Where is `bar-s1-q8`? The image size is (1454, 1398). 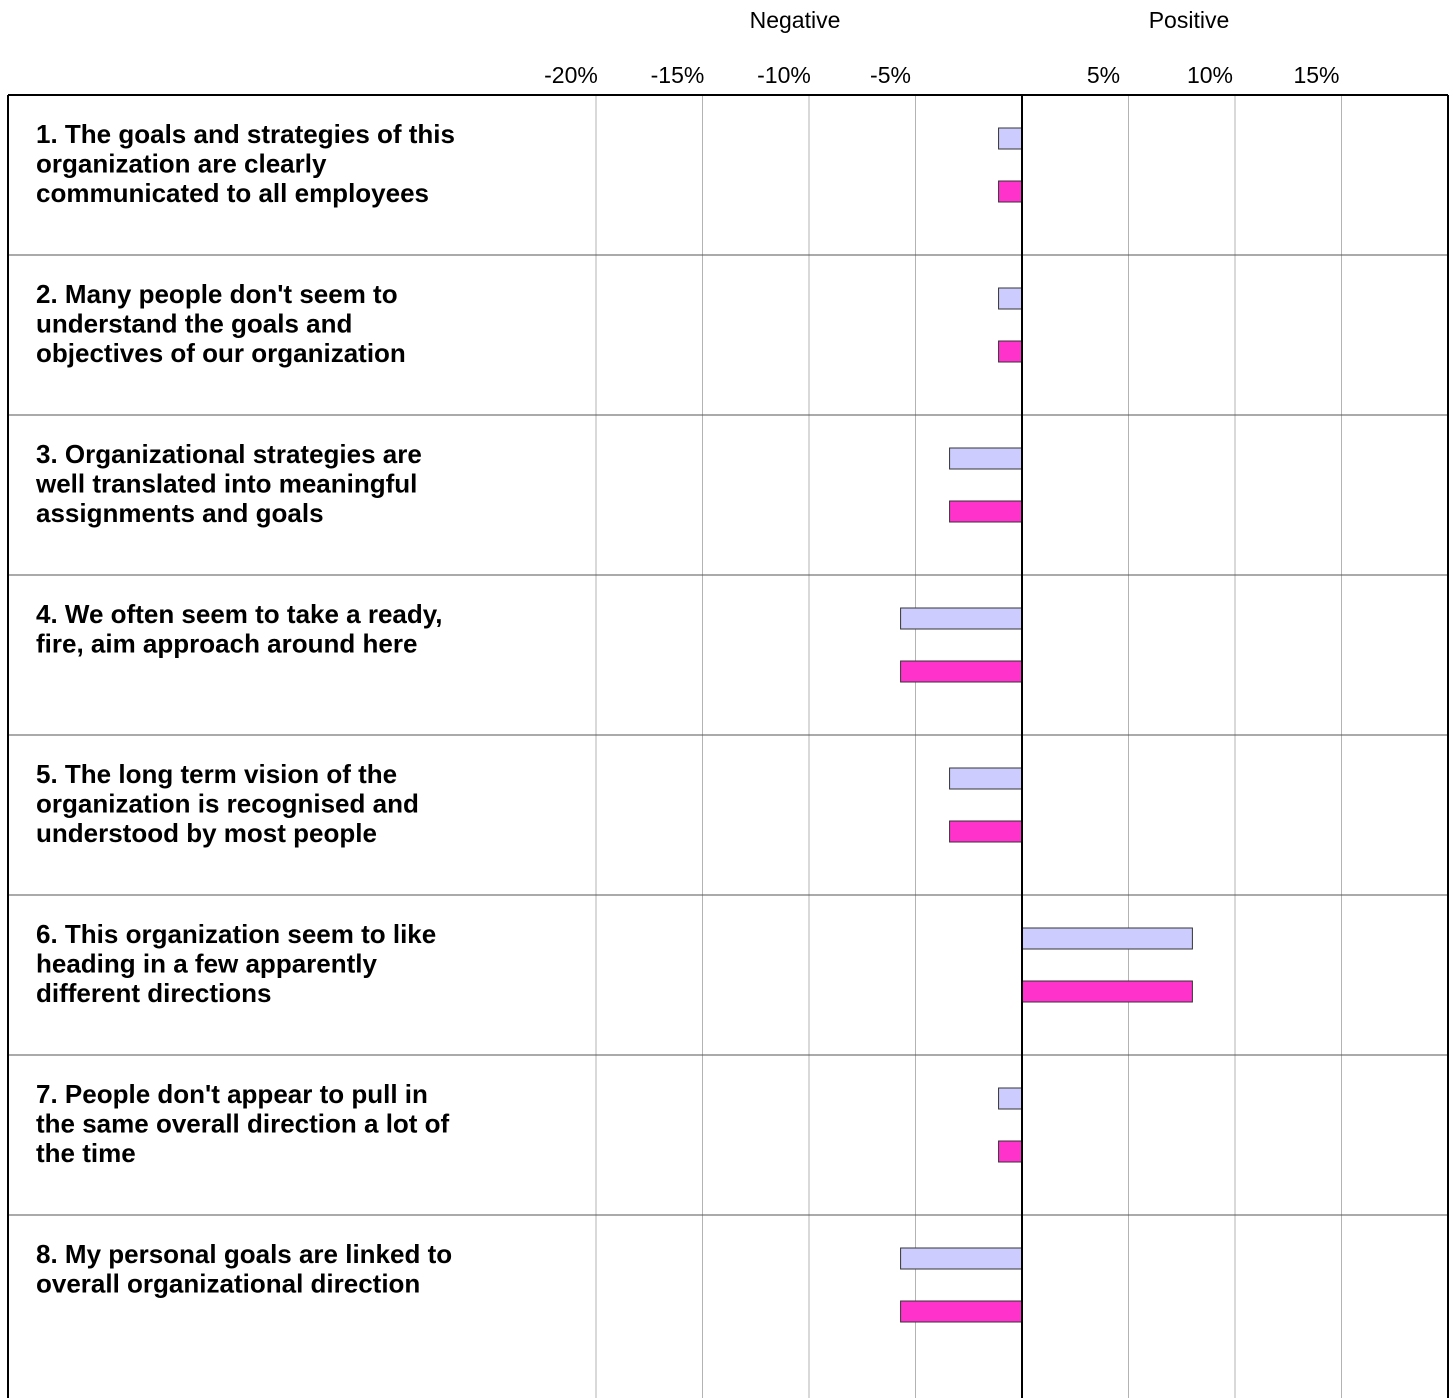
bar-s1-q8 is located at coordinates (961, 1258).